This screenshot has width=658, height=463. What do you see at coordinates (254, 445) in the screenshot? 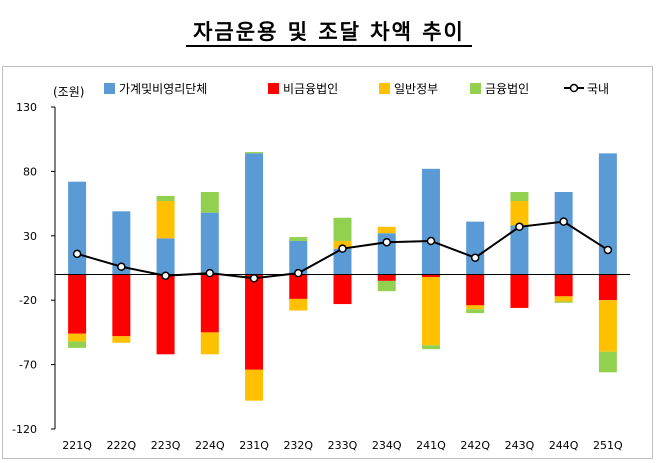
I see `x-tick-label: 231Q` at bounding box center [254, 445].